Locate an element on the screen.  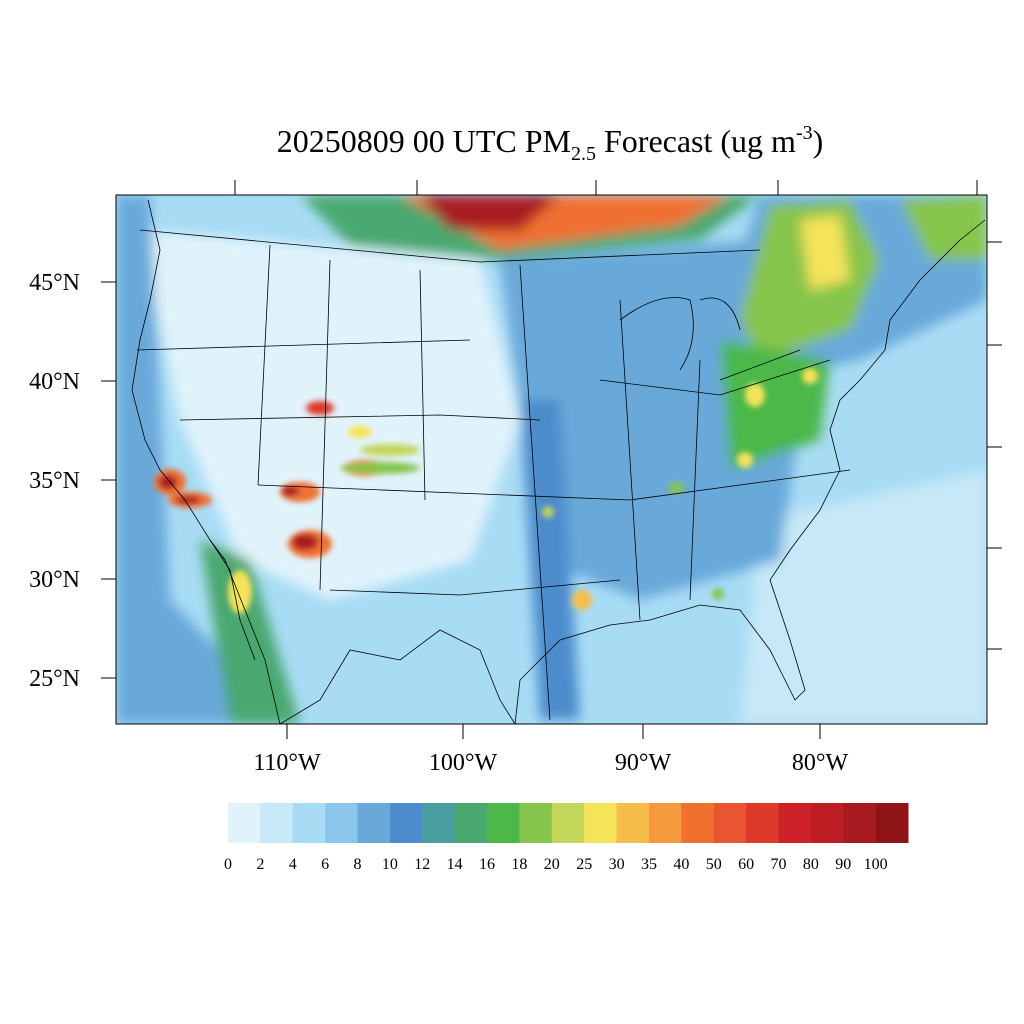
colorbar: 0 2 4 6 8 10 12 14 16 18 20 25 30 35 40 50 60 70 80 90 100 is located at coordinates (566, 838).